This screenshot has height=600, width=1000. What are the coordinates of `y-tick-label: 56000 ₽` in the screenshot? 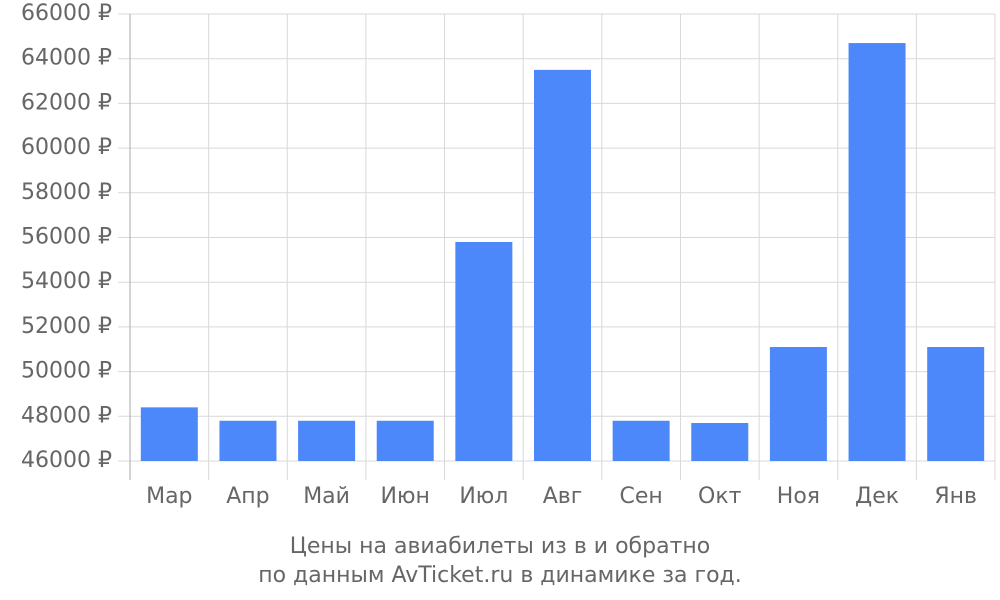 It's located at (66, 237).